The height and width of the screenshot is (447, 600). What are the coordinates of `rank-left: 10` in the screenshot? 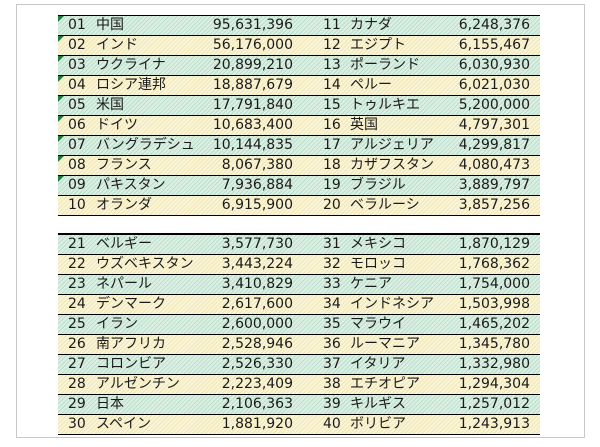 It's located at (77, 205).